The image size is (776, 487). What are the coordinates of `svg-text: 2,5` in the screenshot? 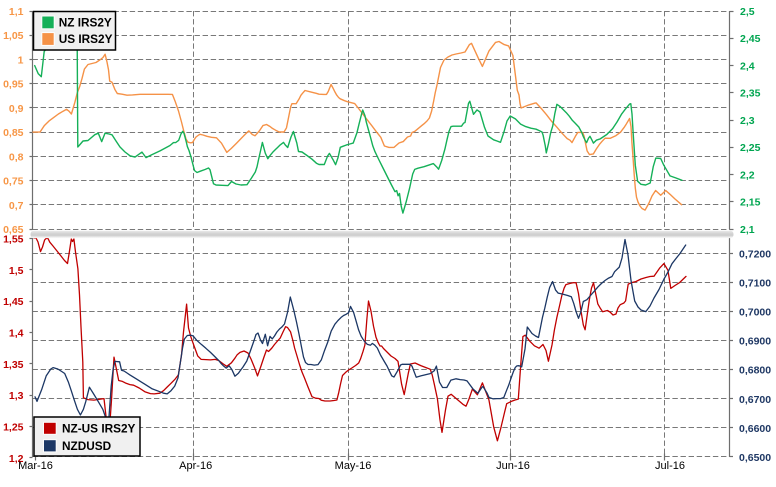 It's located at (747, 12).